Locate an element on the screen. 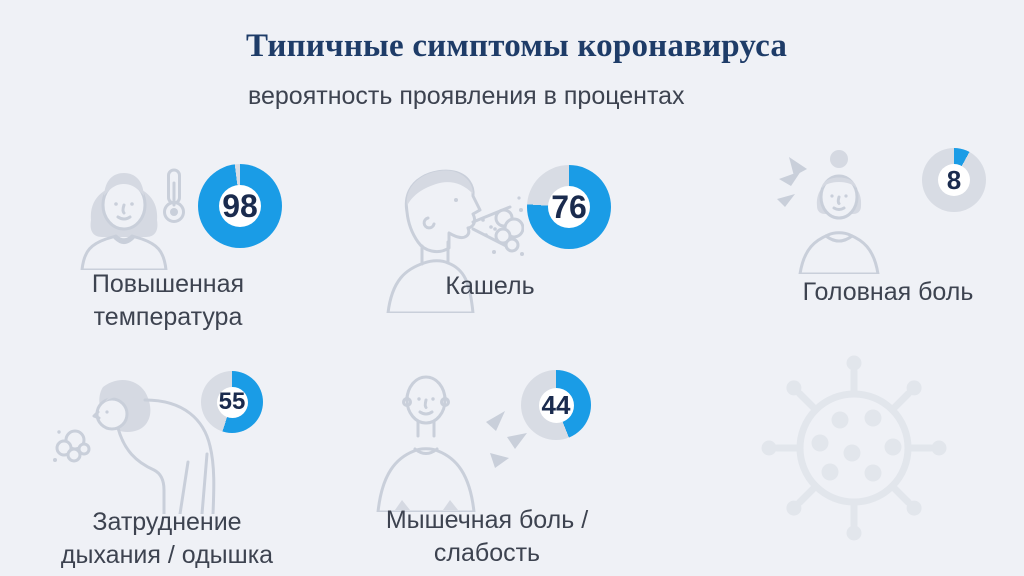 The height and width of the screenshot is (576, 1024). muscle-label: Мышечная боль / слабость is located at coordinates (487, 536).